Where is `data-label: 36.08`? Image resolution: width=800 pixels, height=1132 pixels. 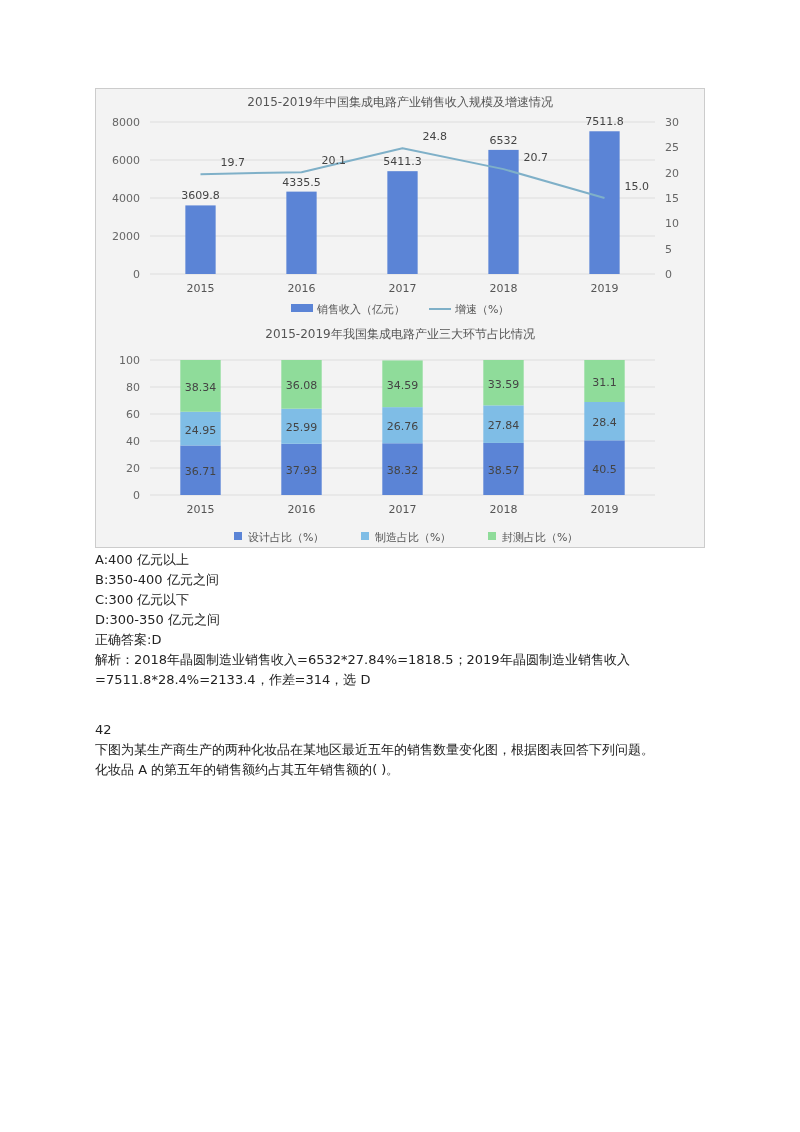 data-label: 36.08 is located at coordinates (301, 386).